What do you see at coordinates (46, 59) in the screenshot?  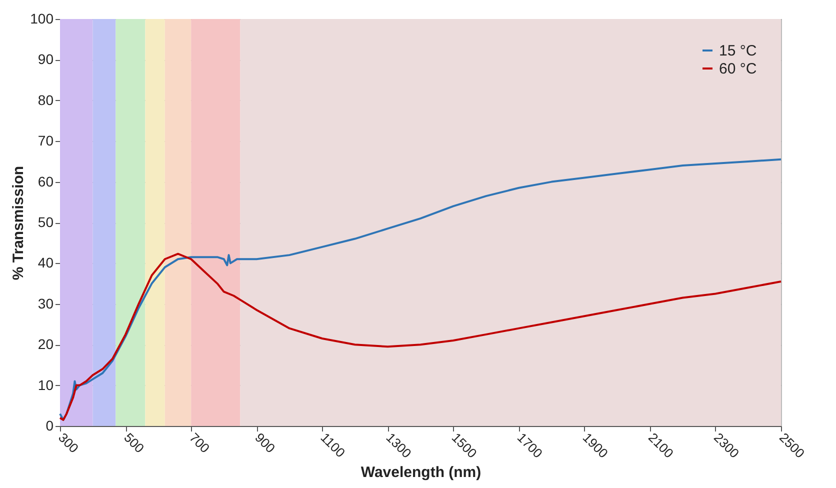 I see `y-tick-label: 90` at bounding box center [46, 59].